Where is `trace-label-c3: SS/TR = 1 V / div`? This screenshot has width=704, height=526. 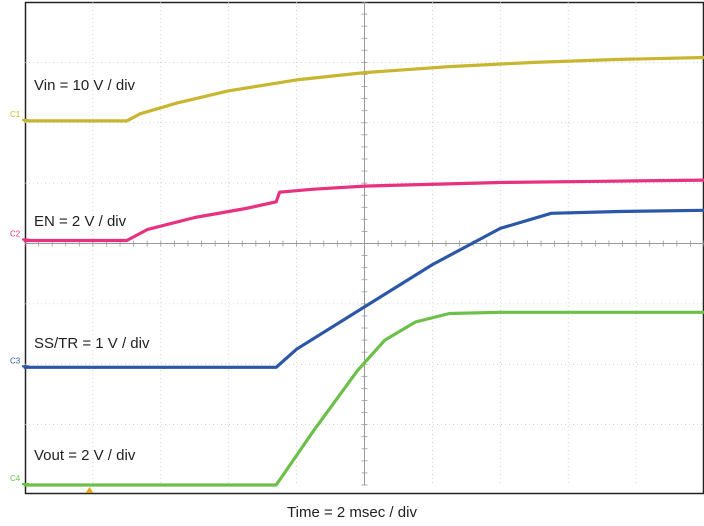 trace-label-c3: SS/TR = 1 V / div is located at coordinates (92, 343).